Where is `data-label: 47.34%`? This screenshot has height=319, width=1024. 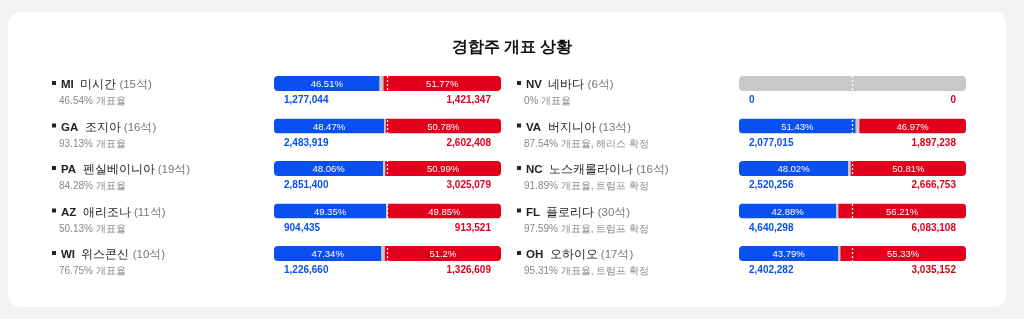
data-label: 47.34% is located at coordinates (328, 253).